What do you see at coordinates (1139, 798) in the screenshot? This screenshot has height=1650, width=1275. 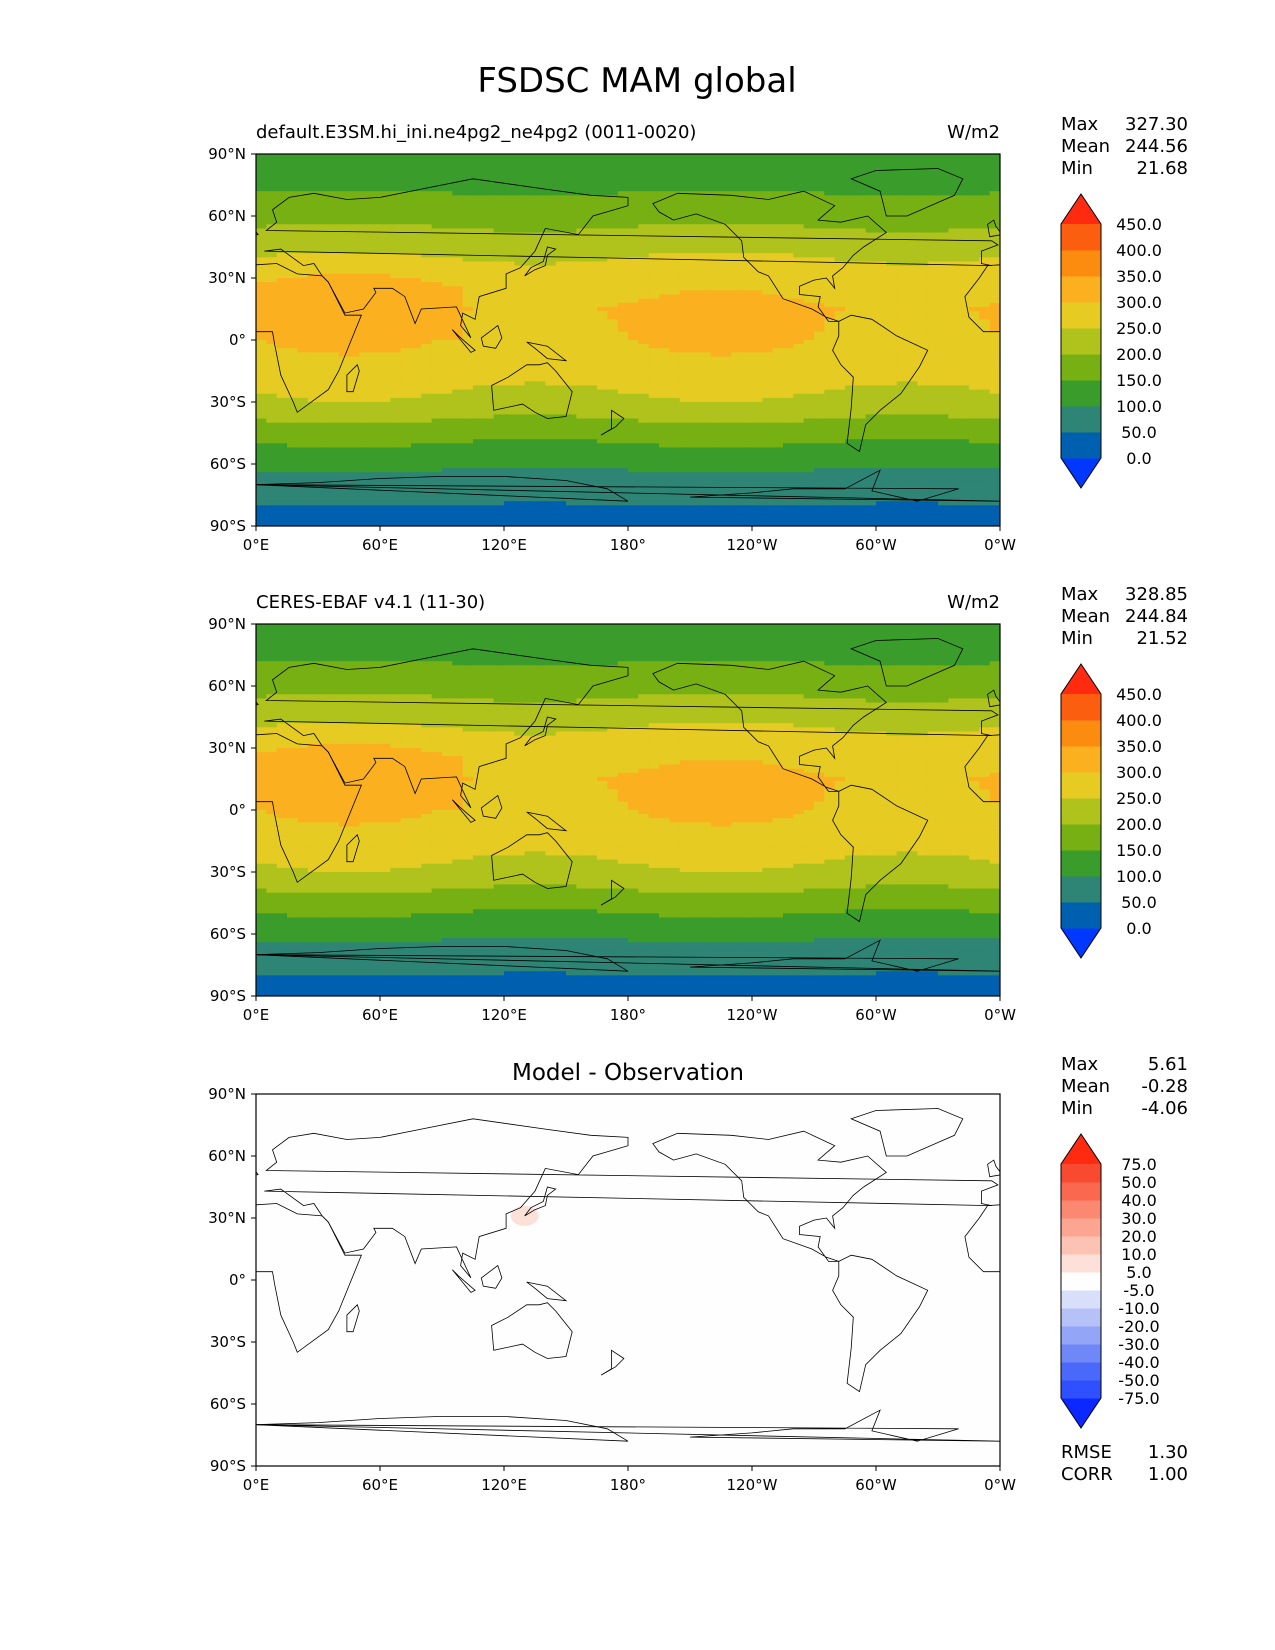 I see `colorbar-label: 250.0` at bounding box center [1139, 798].